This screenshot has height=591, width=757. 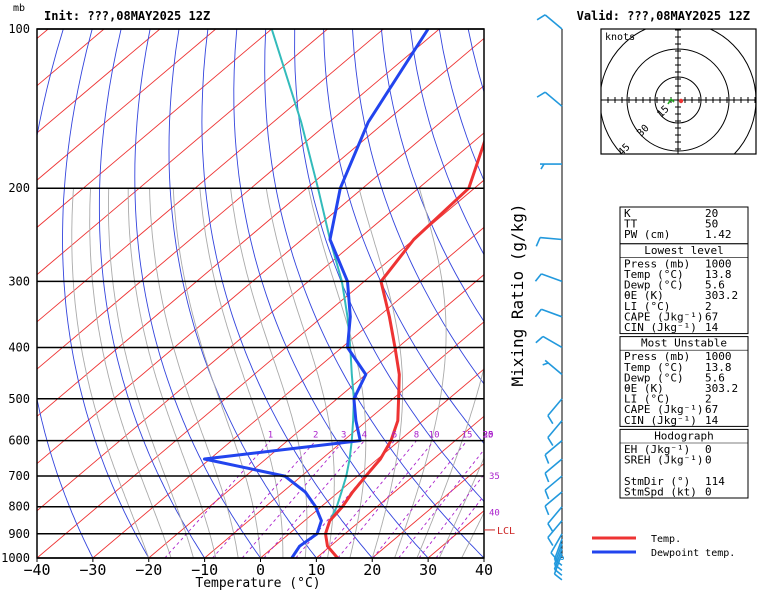 What do you see at coordinates (654, 274) in the screenshot?
I see `index-label: Temp (°C)` at bounding box center [654, 274].